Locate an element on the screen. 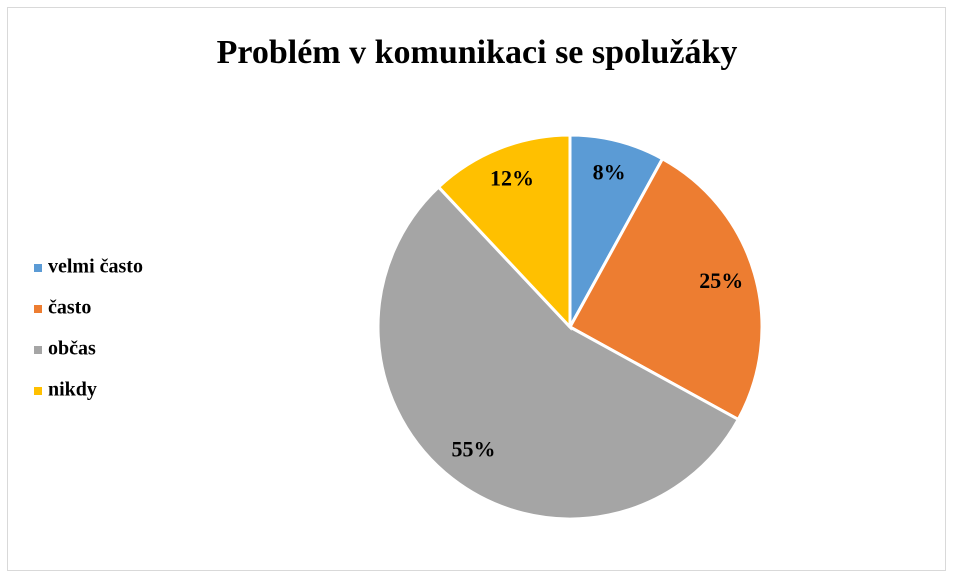 Image resolution: width=954 pixels, height=578 pixels. legend-label: často is located at coordinates (69, 308).